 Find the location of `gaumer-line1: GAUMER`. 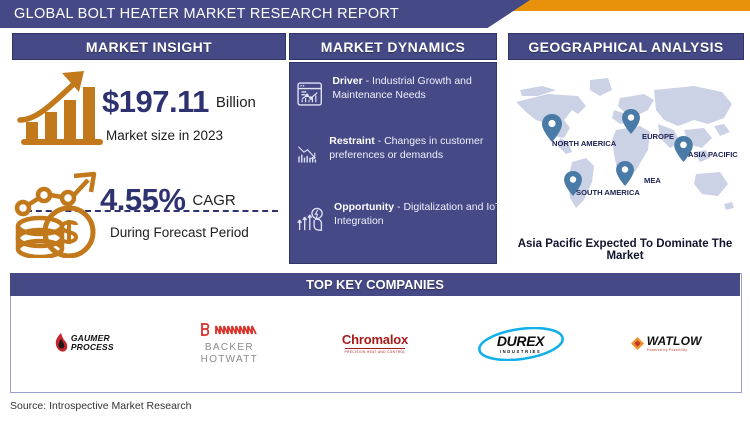

gaumer-line1: GAUMER is located at coordinates (90, 338).